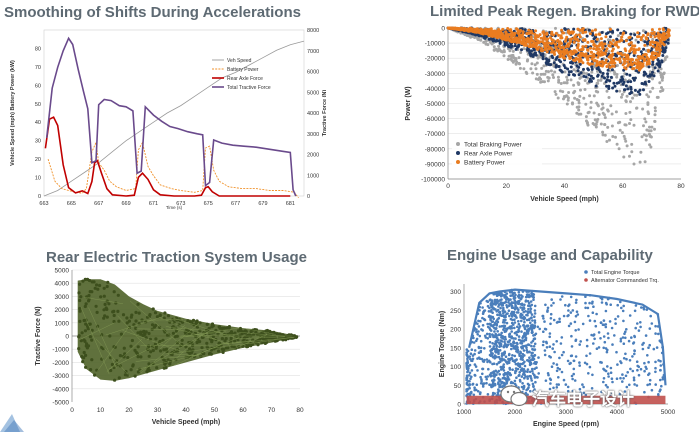  What do you see at coordinates (308, 197) in the screenshot?
I see `chart1-y2tick: 0` at bounding box center [308, 197].